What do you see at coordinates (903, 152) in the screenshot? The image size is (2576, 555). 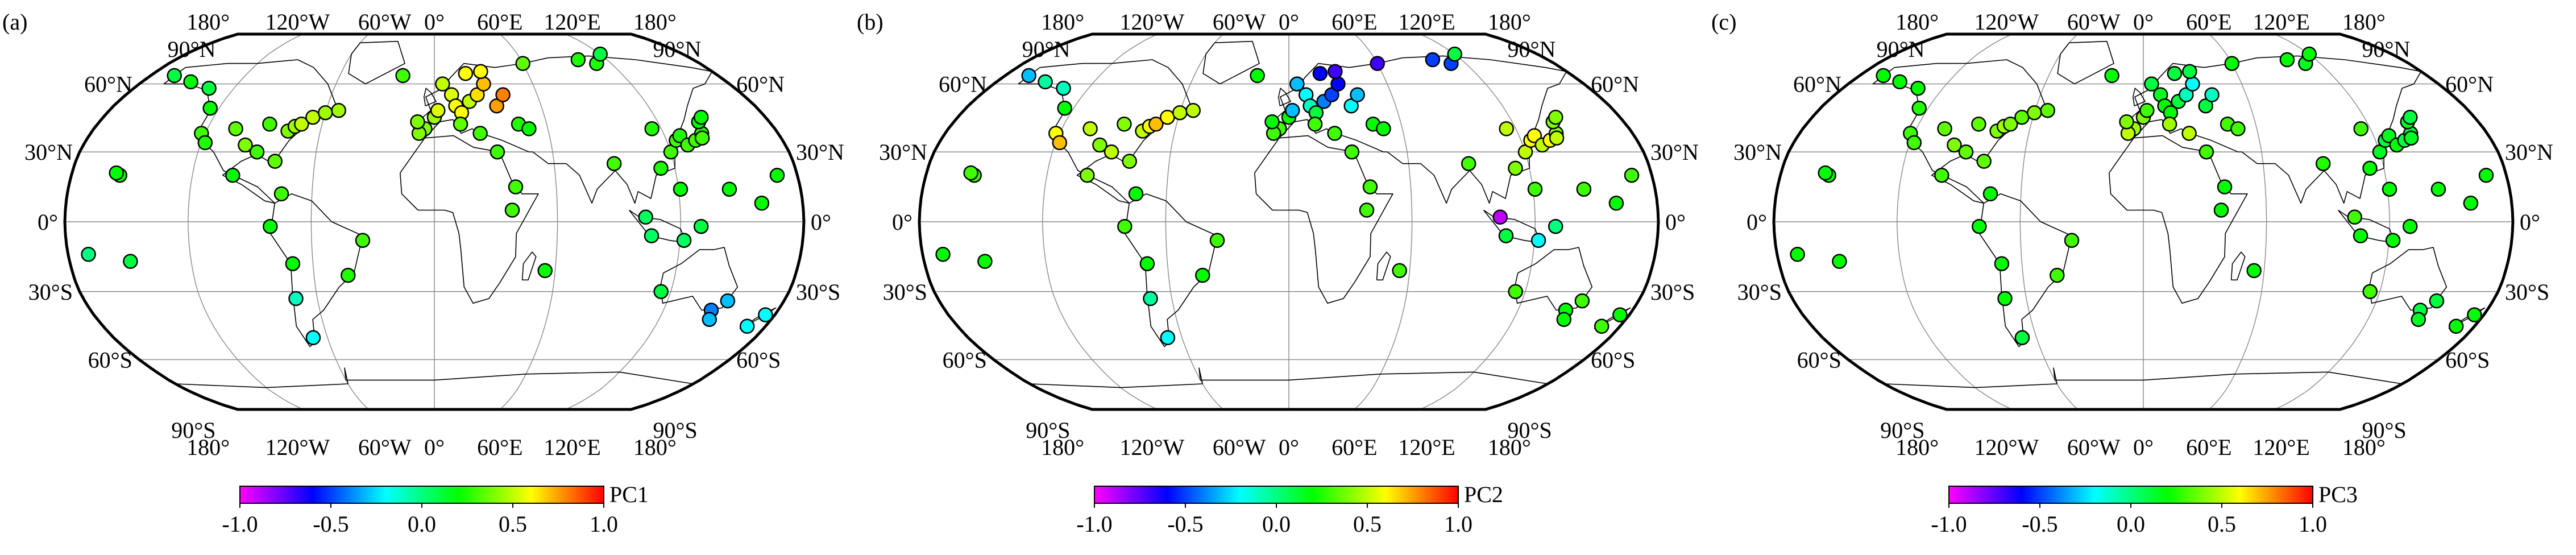 I see `lat-label-left: 30°N` at bounding box center [903, 152].